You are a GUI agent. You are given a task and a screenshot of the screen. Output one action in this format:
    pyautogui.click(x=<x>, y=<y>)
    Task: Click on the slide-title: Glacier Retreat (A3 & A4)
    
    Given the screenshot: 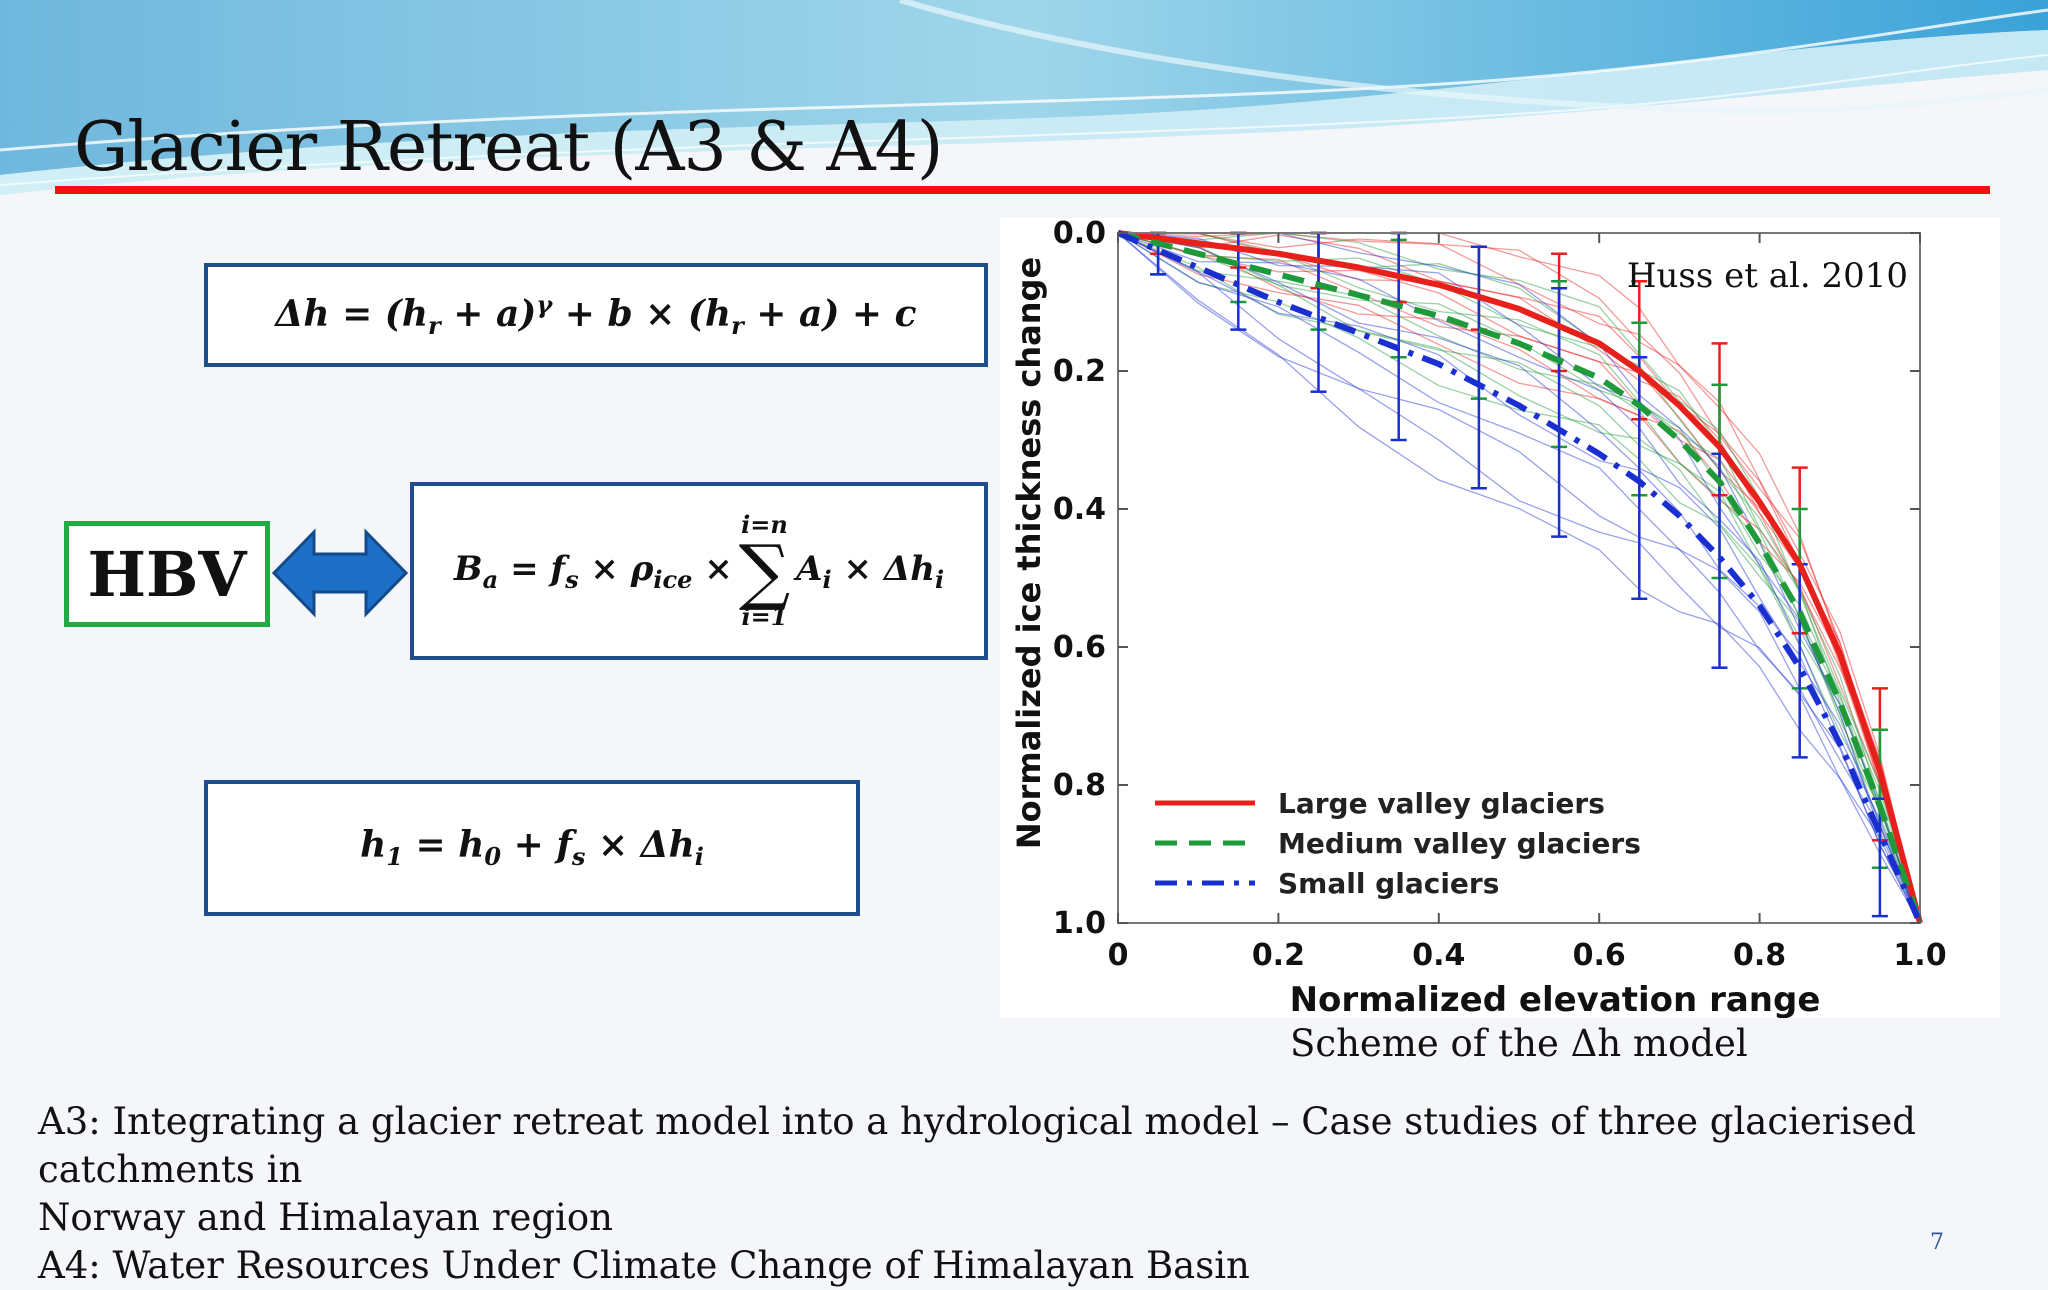 What is the action you would take?
    pyautogui.click(x=508, y=147)
    